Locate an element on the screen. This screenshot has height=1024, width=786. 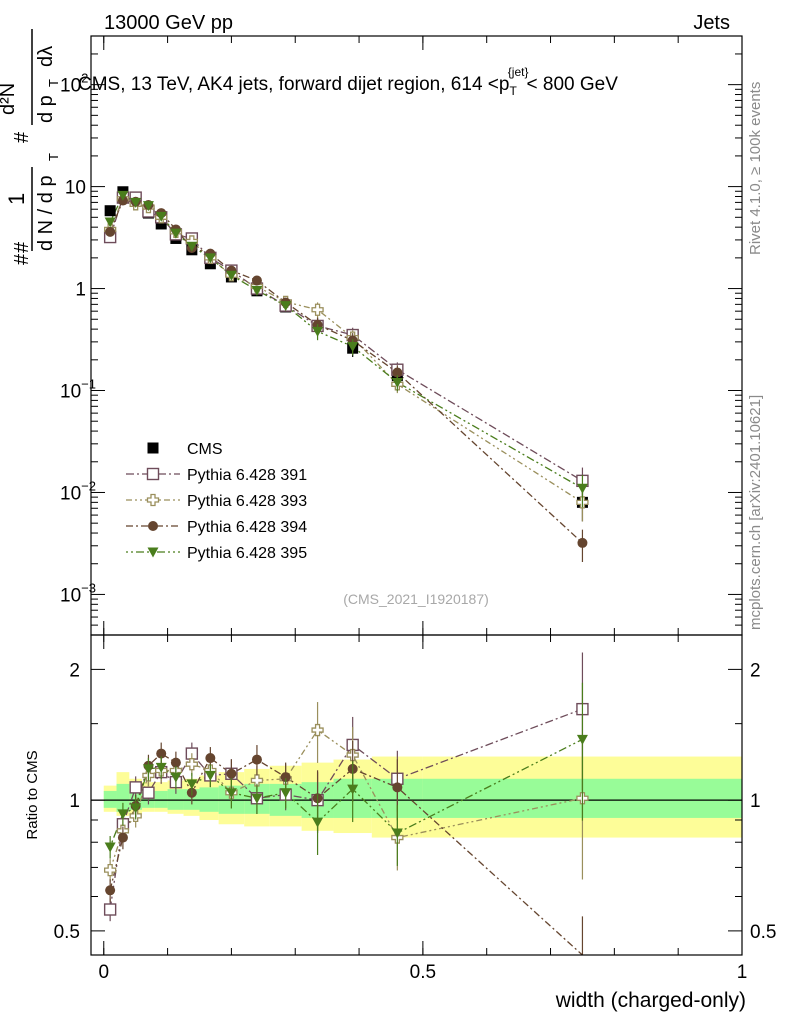
ratio-y-tick-label: 2 is located at coordinates (74, 670).